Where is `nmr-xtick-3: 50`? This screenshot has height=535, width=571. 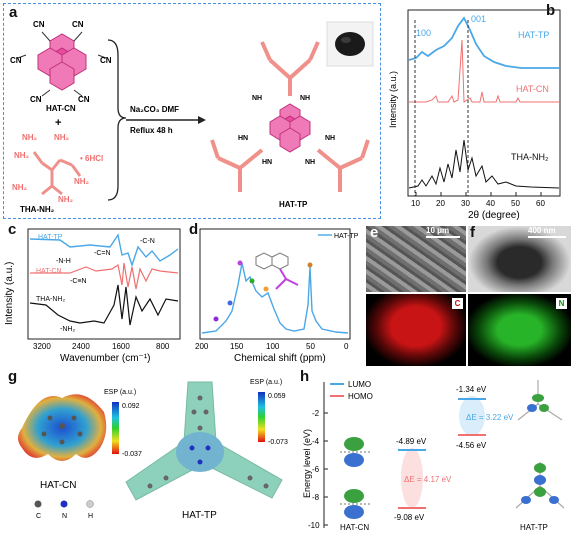
nmr-xtick-3: 50 is located at coordinates (310, 346).